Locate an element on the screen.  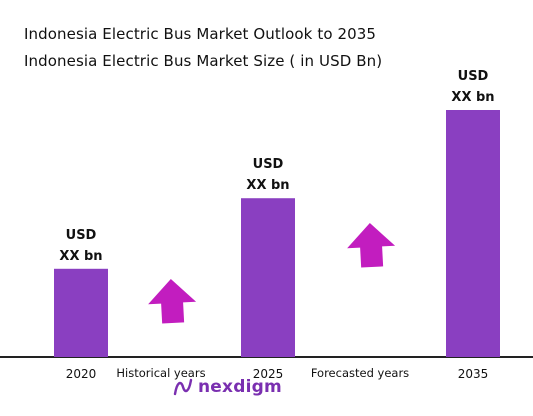
data-label-2025-line1: USD is located at coordinates (268, 164).